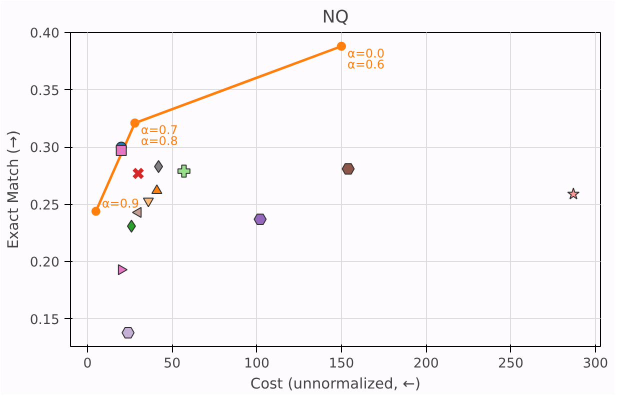 The image size is (625, 402). Describe the element at coordinates (13, 189) in the screenshot. I see `y-axis-title: Exact Match (→)` at that location.